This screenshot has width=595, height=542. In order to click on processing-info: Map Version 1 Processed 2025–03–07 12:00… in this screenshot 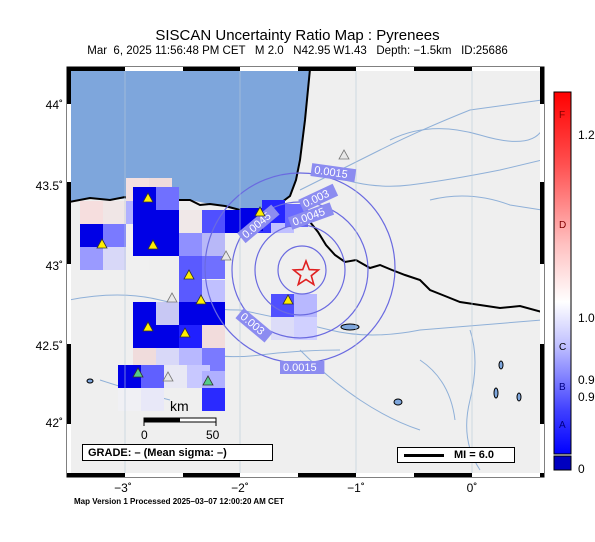, I will do `click(179, 501)`.